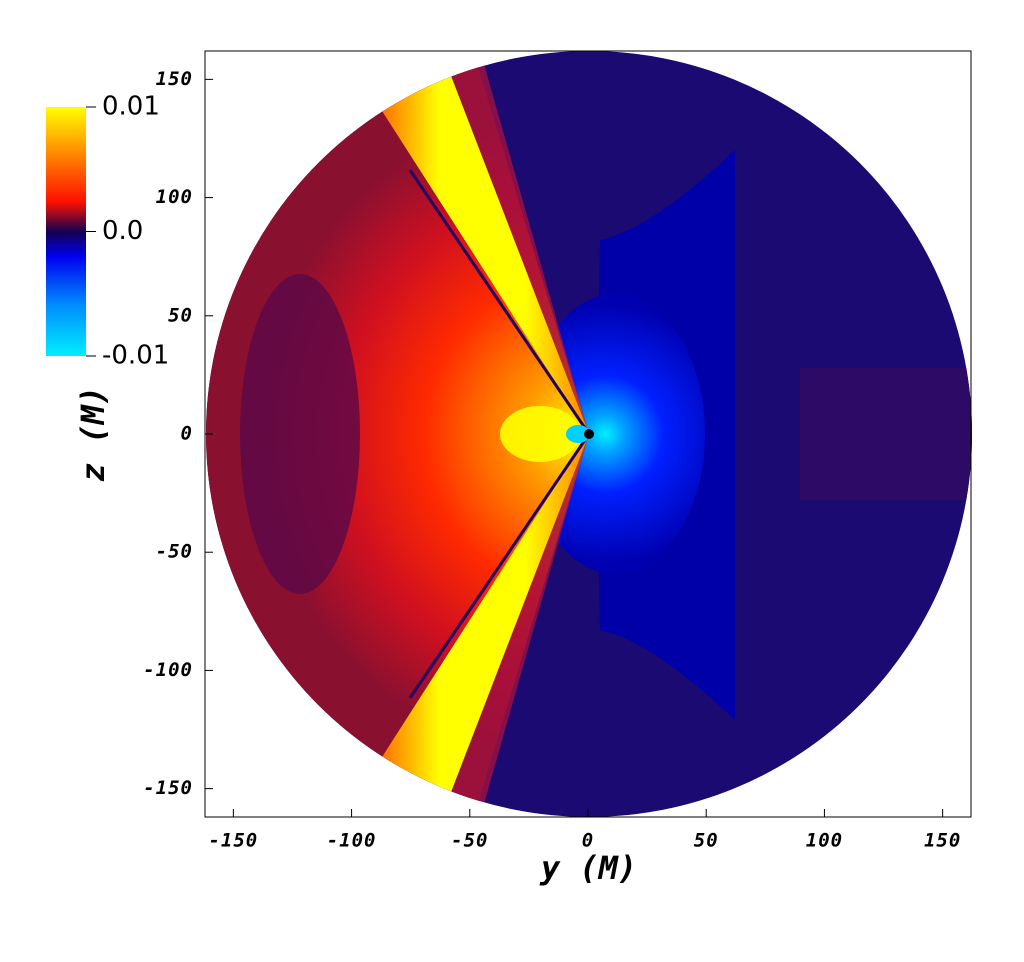  I want to click on x-tick-label: 100, so click(824, 841).